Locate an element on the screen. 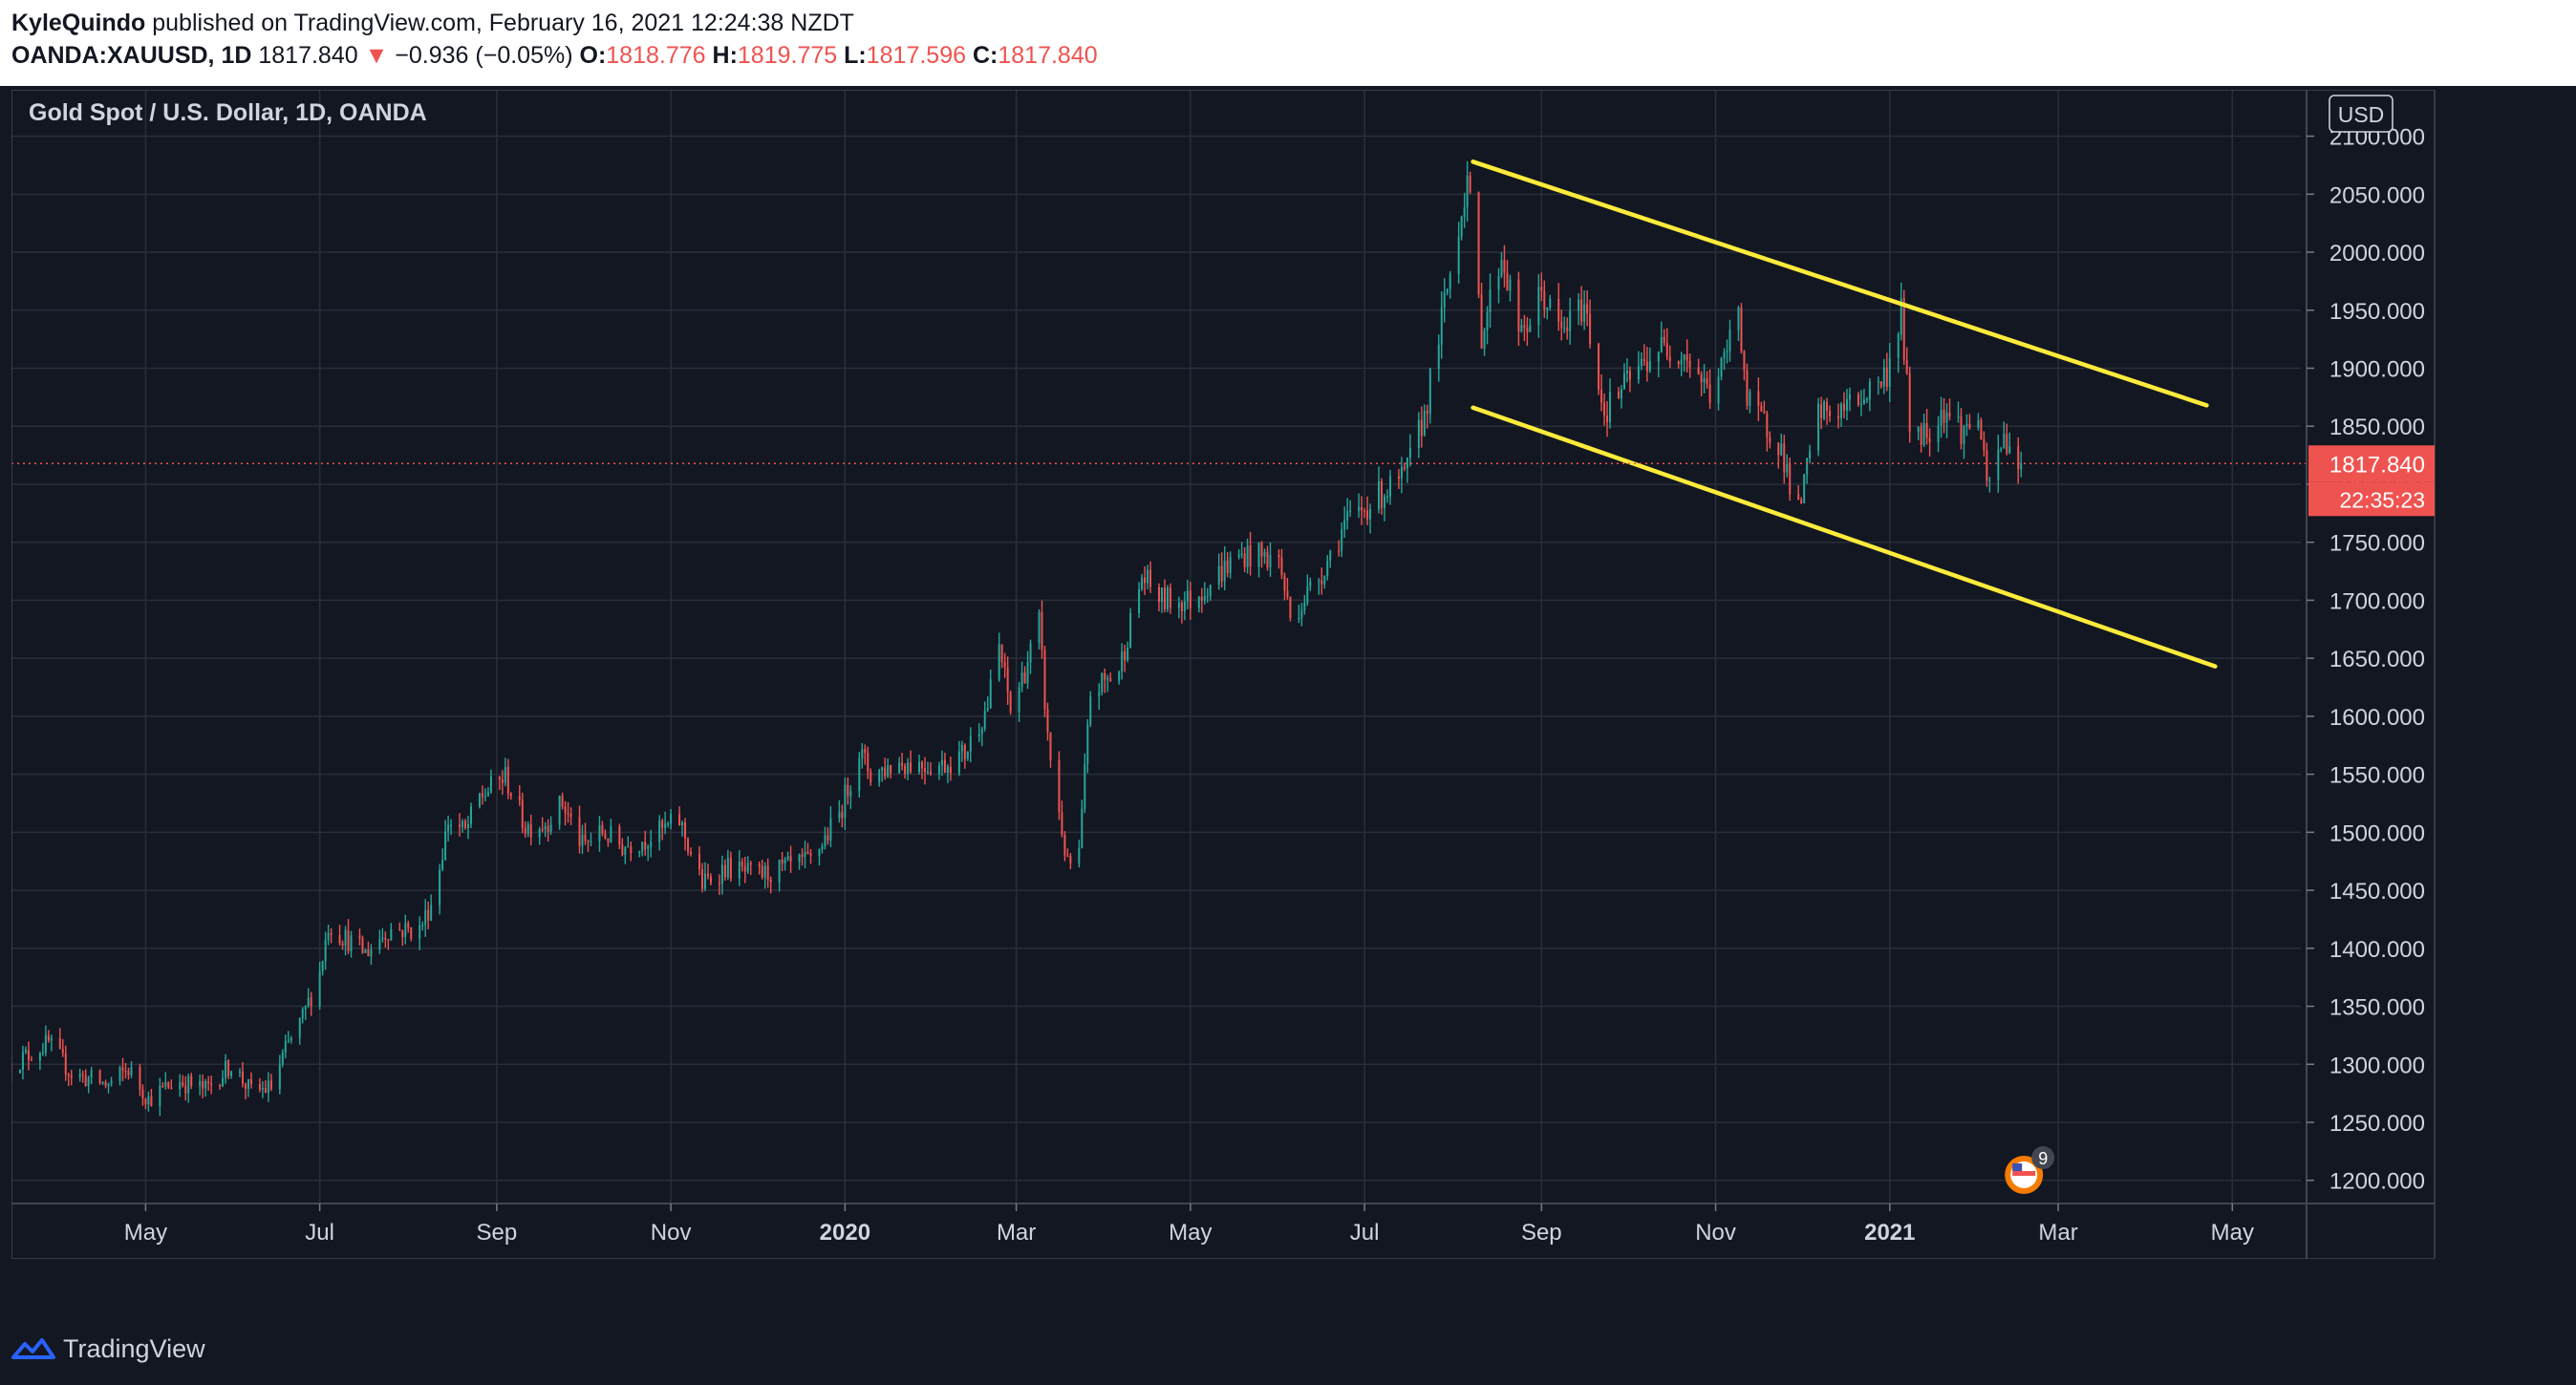 This screenshot has width=2576, height=1385. high-label: H: is located at coordinates (725, 55).